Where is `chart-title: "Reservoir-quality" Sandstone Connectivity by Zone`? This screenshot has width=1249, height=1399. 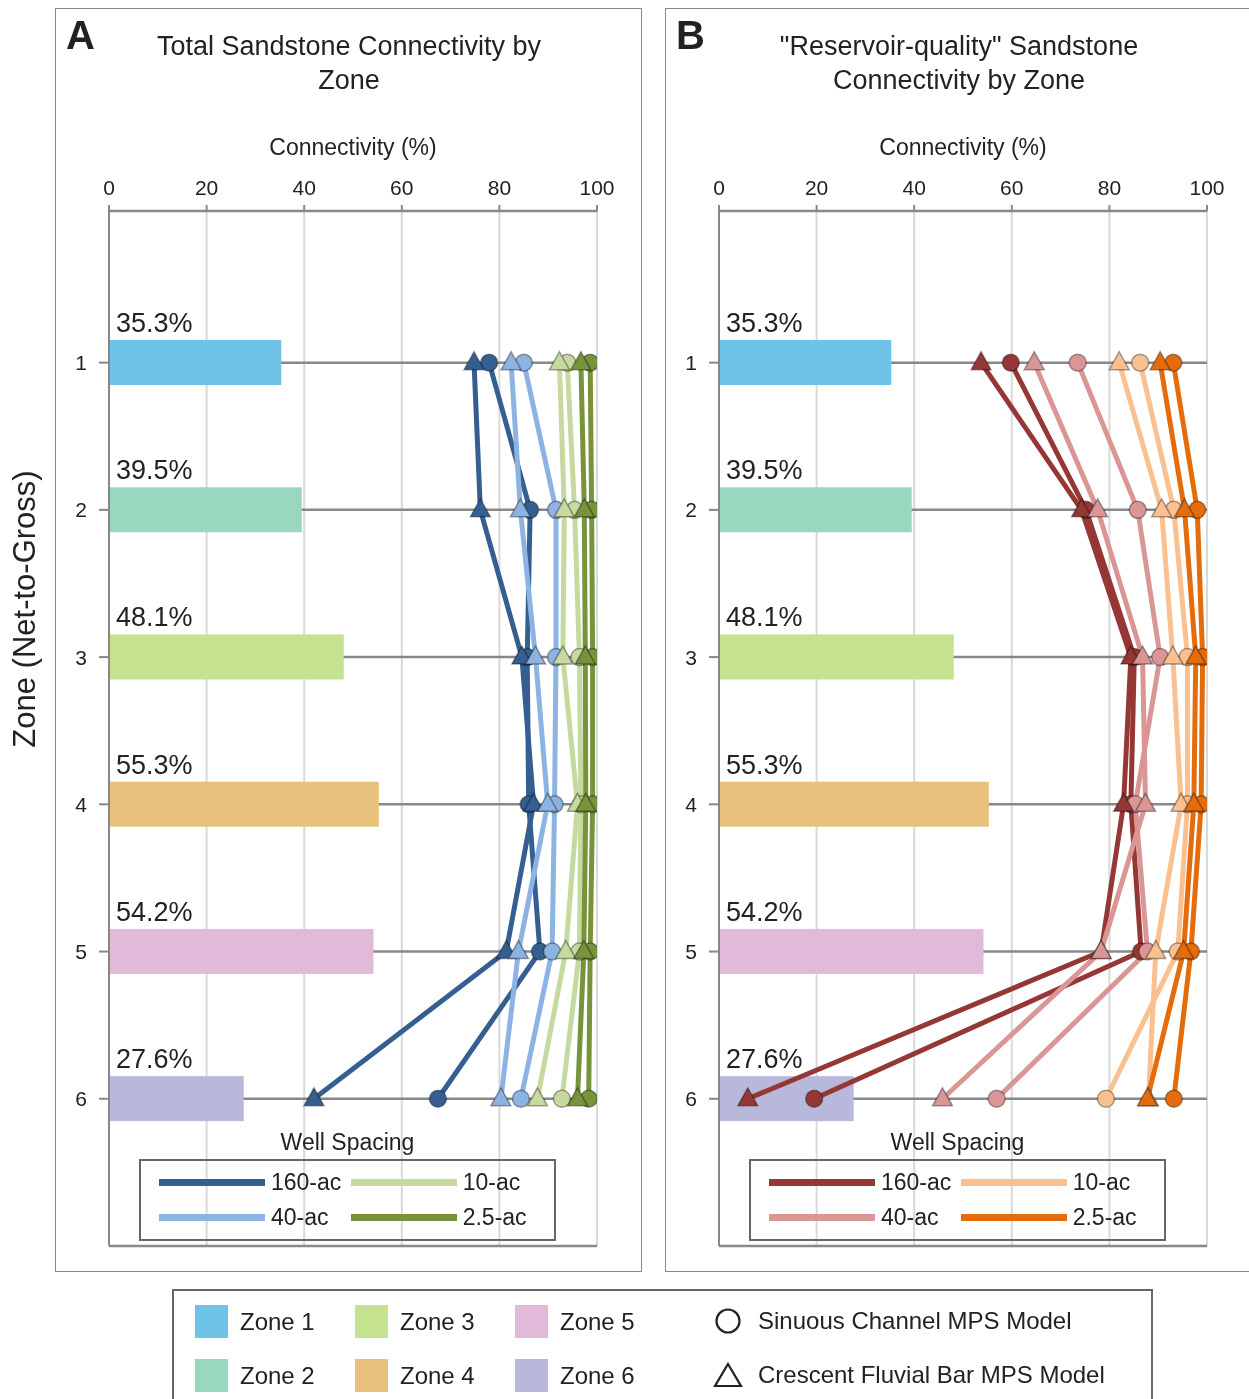
chart-title: "Reservoir-quality" Sandstone Connectivity by Zone is located at coordinates (959, 63).